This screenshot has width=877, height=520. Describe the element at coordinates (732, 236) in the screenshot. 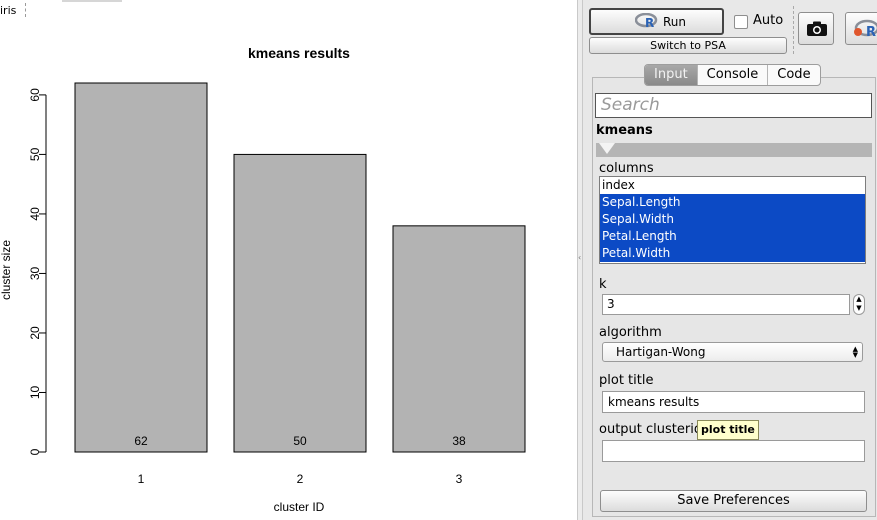

I see `list-item: Petal.Length` at that location.